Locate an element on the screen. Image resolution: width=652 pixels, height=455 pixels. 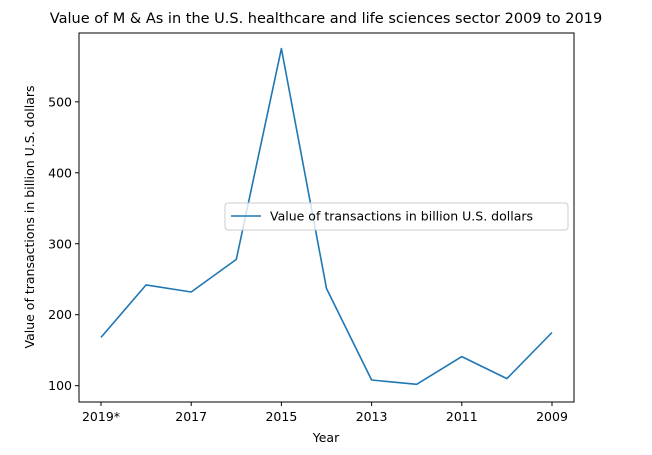
y-tick-label: 500 is located at coordinates (60, 101).